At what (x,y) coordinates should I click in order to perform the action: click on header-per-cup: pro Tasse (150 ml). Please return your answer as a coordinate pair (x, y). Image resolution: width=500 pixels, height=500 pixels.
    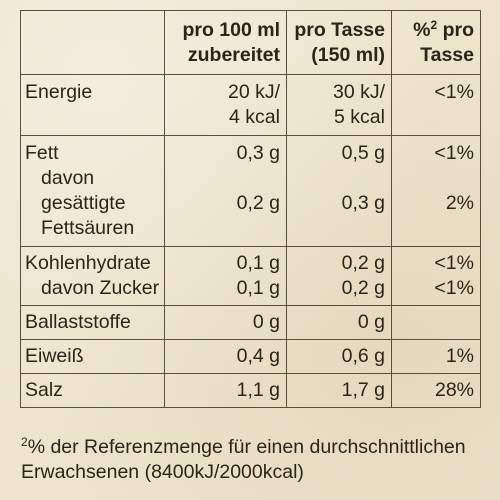
    Looking at the image, I should click on (339, 42).